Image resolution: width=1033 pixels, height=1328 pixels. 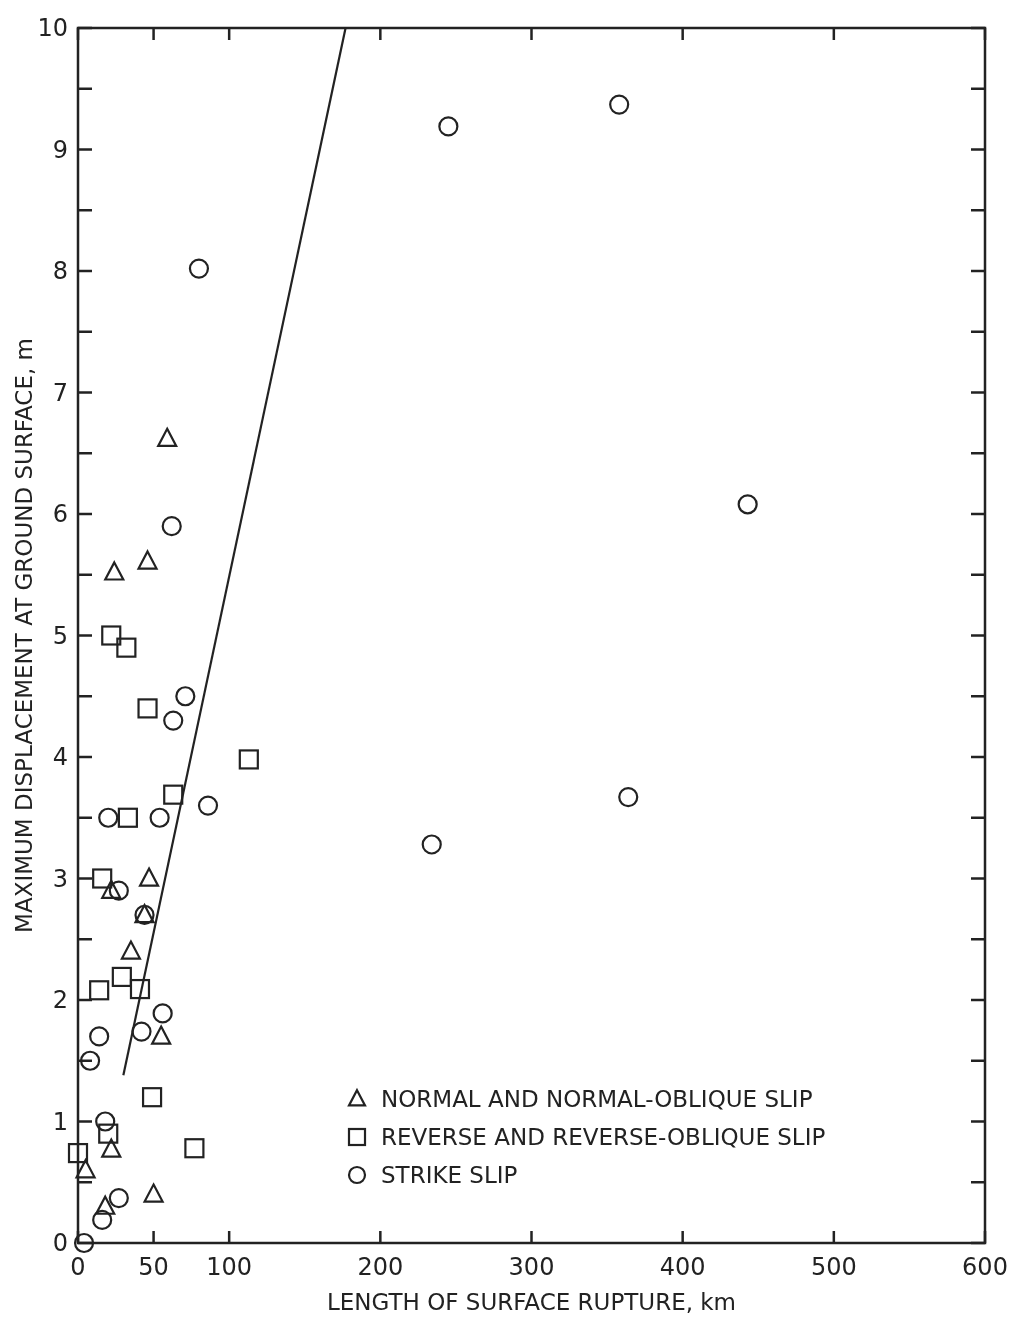 What do you see at coordinates (60, 1243) in the screenshot?
I see `y-tick-label: 0` at bounding box center [60, 1243].